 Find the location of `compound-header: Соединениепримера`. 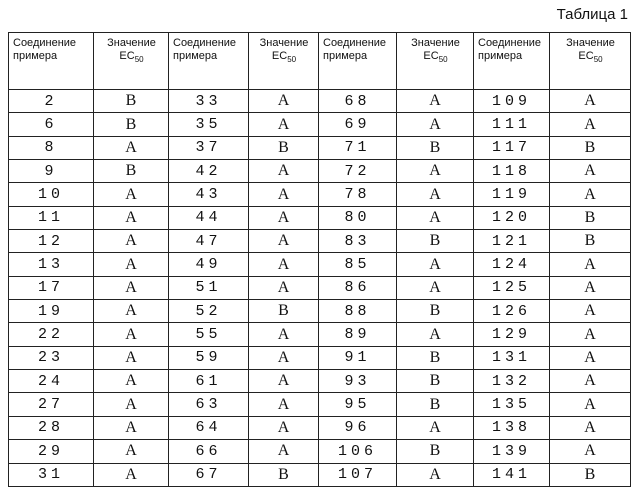

compound-header: Соединениепримера is located at coordinates (209, 61).